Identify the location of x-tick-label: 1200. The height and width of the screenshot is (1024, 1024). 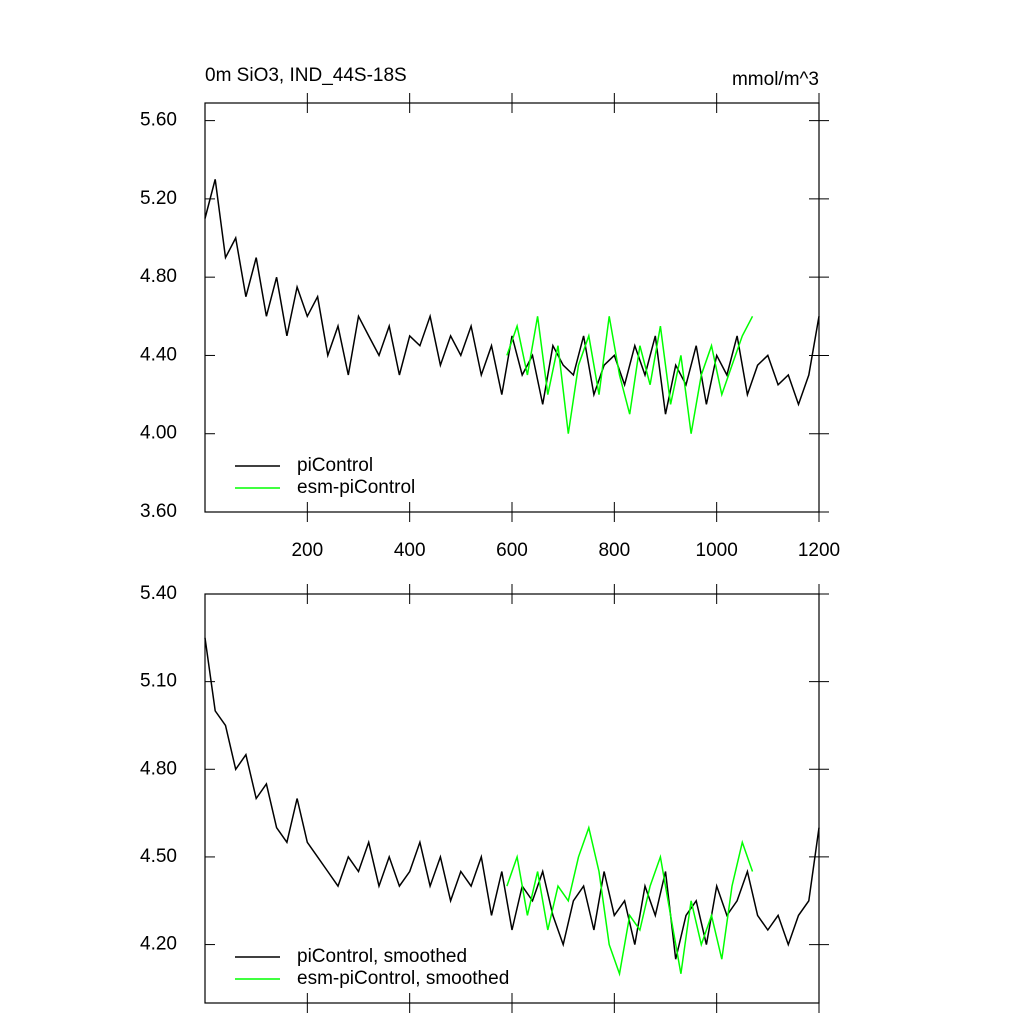
(819, 550).